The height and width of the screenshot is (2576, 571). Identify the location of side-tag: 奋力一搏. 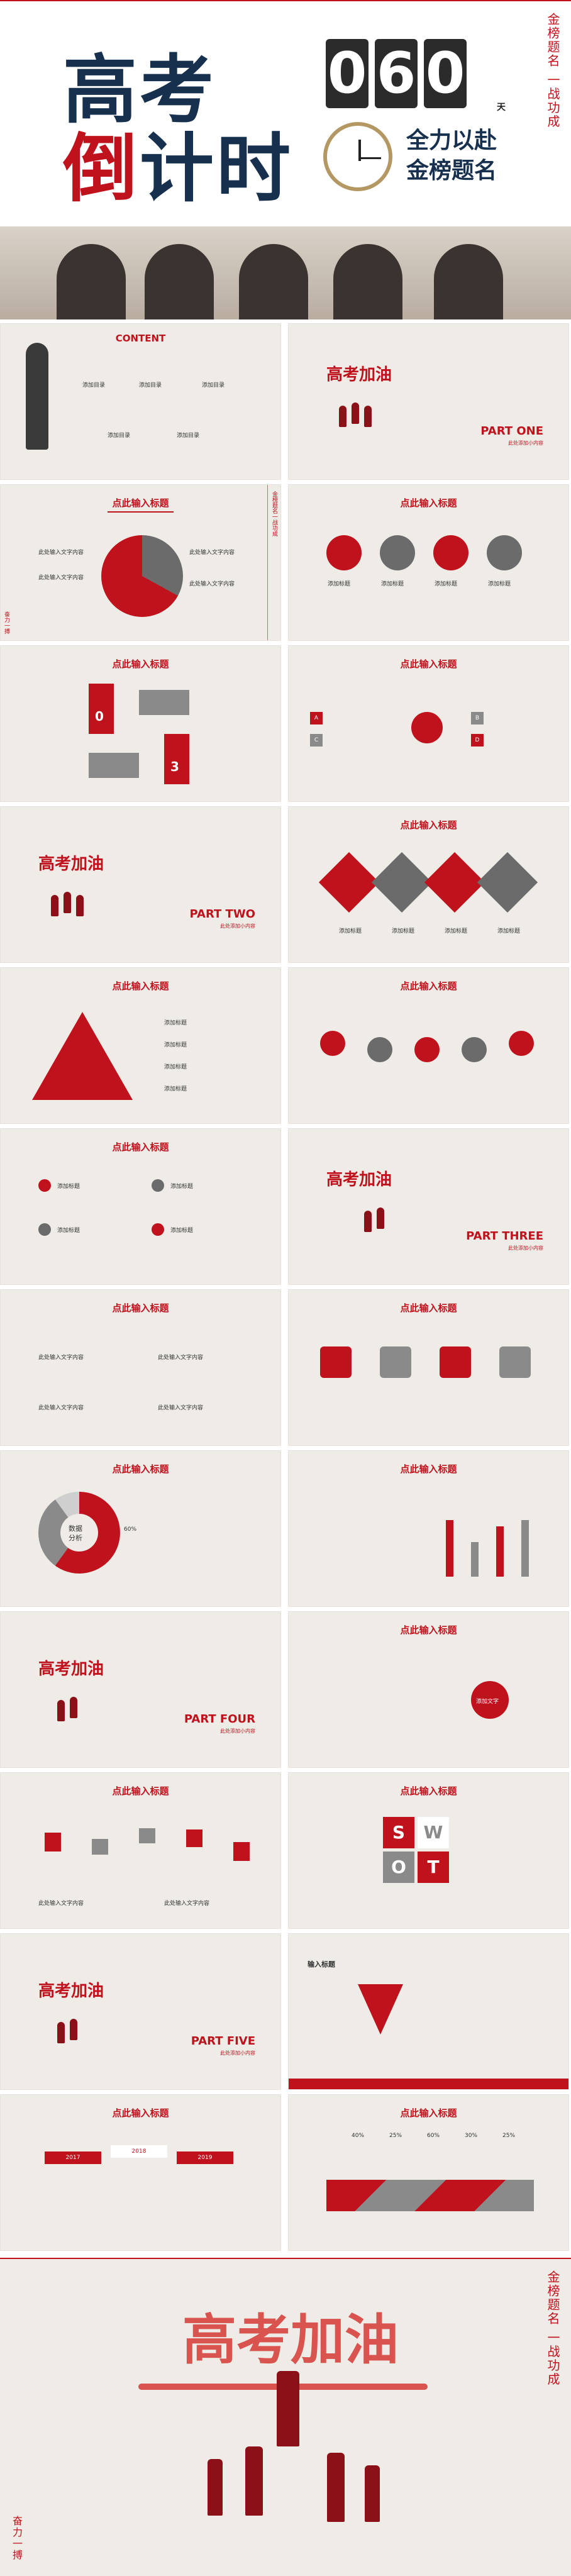
(6, 622).